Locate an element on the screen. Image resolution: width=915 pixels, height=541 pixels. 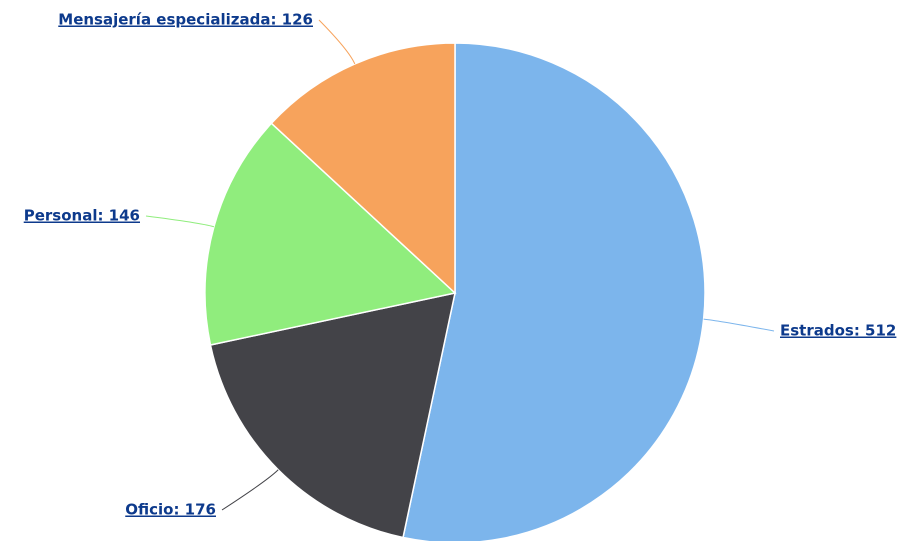
data-label: Personal: 146 is located at coordinates (82, 216).